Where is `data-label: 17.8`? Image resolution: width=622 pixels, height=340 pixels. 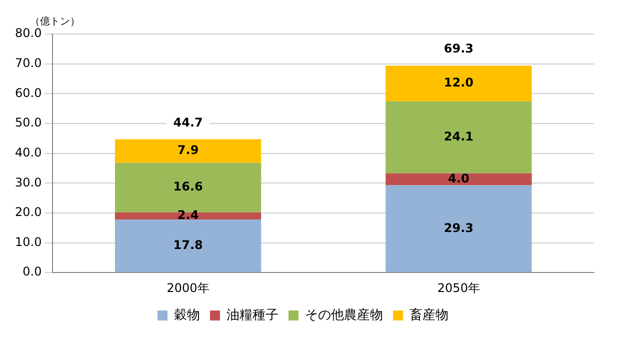
data-label: 17.8 is located at coordinates (188, 245).